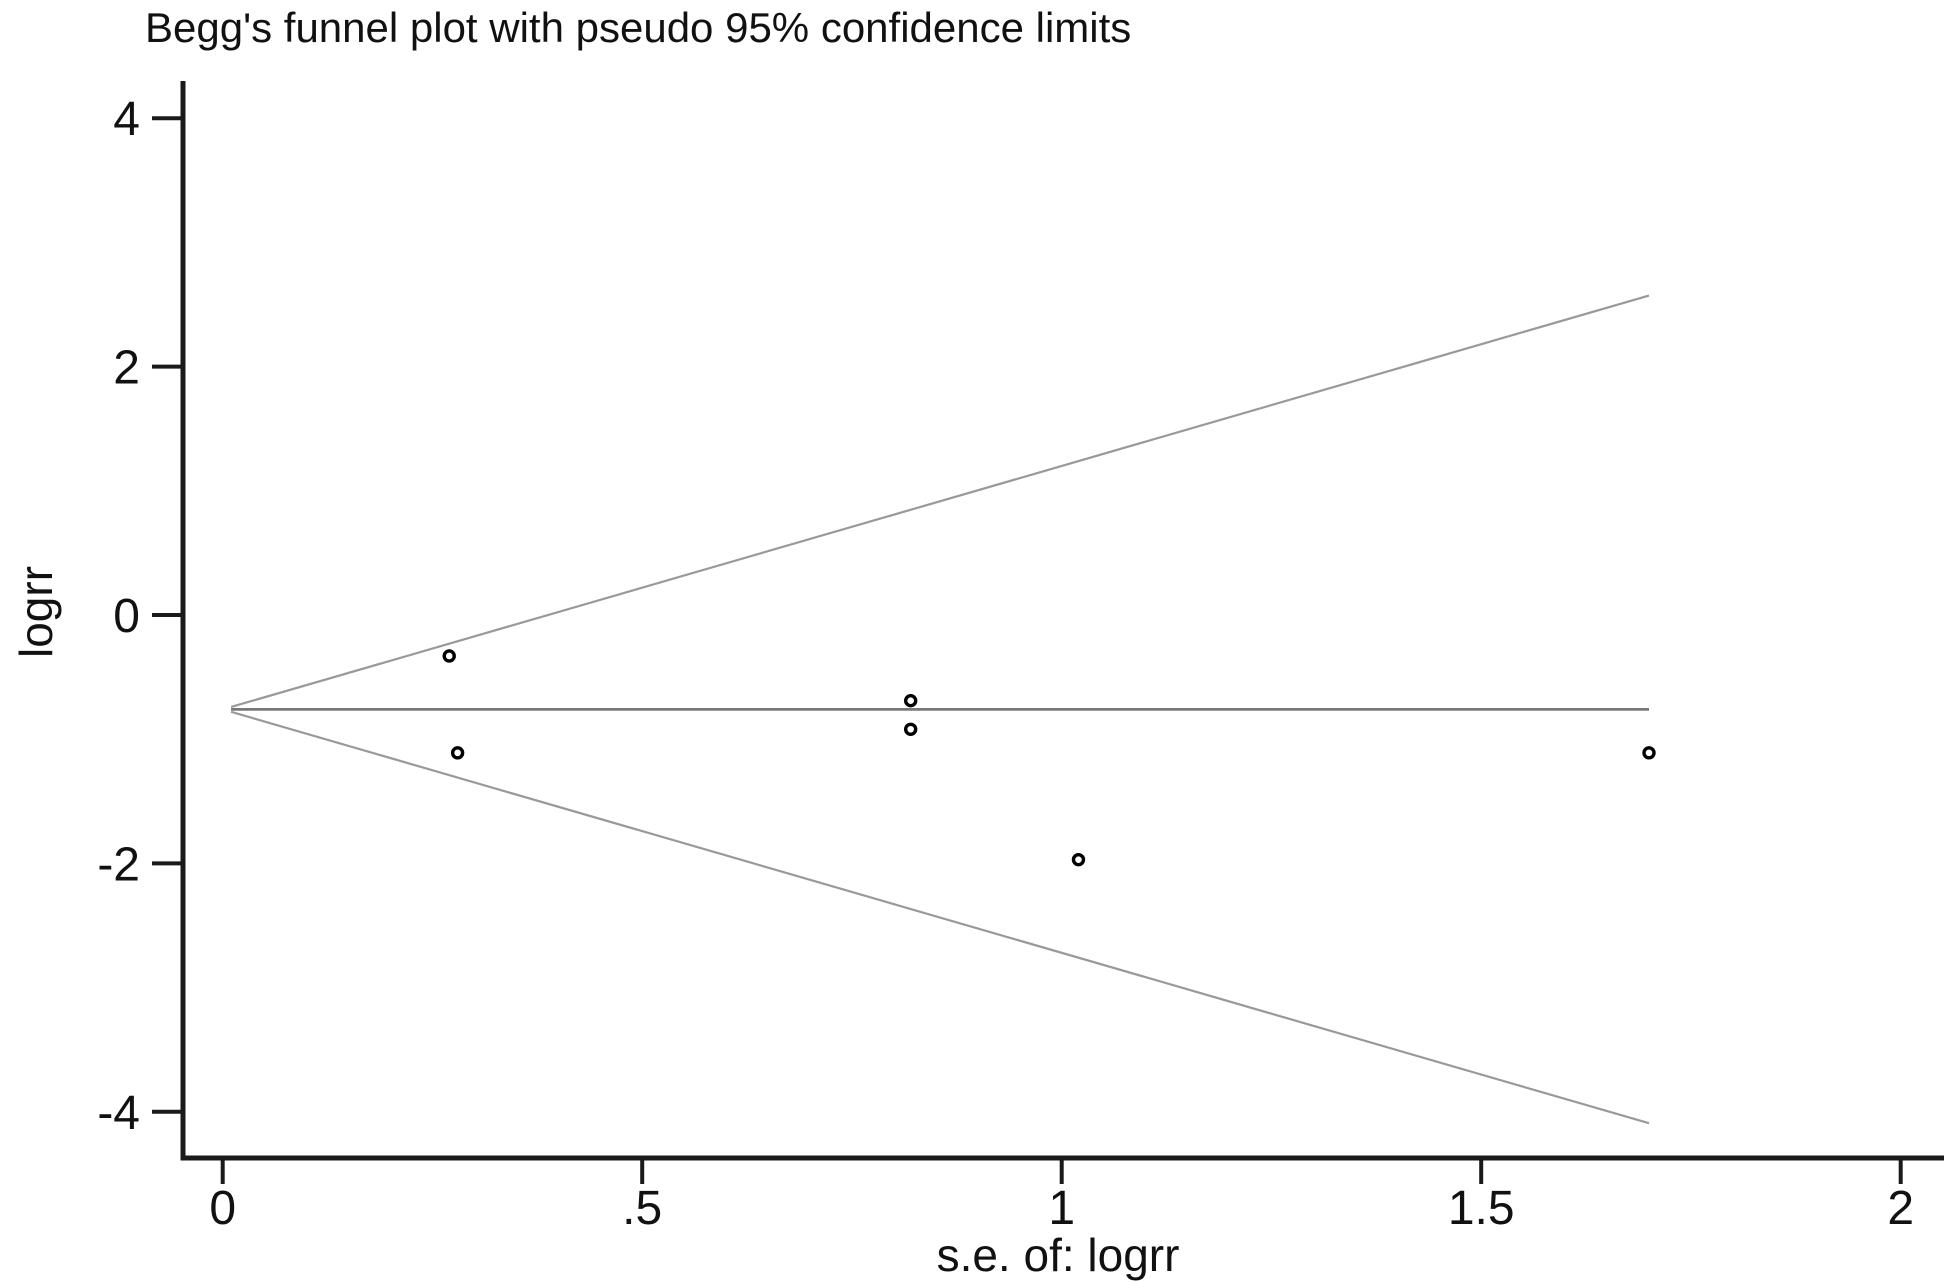 The height and width of the screenshot is (1283, 1949). Describe the element at coordinates (1058, 1255) in the screenshot. I see `x-axis-label: s.e. of: logrr` at that location.